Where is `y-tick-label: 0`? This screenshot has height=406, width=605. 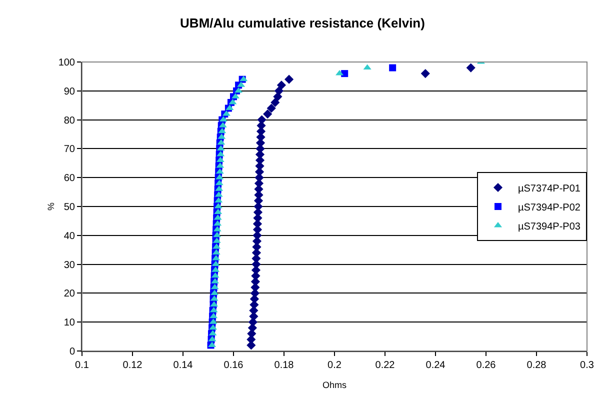 y-tick-label: 0 is located at coordinates (72, 352).